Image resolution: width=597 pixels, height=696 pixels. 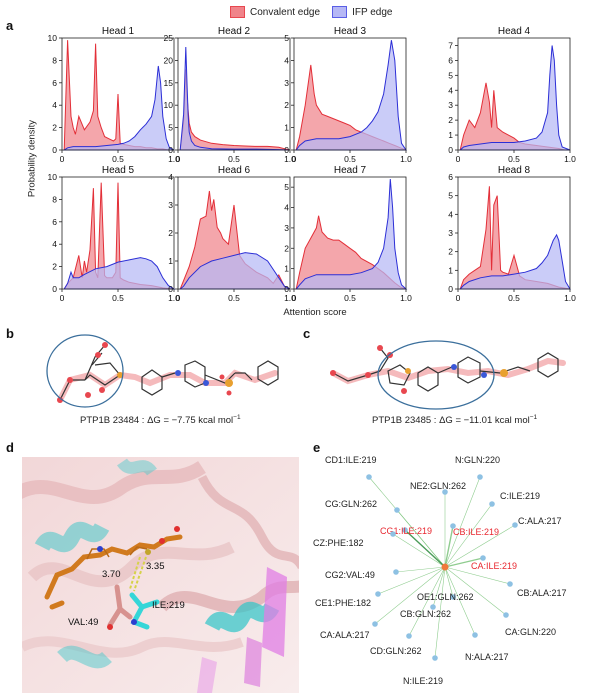 What do you see at coordinates (436, 375) in the screenshot?
I see `highlight-ellipse-c` at bounding box center [436, 375].